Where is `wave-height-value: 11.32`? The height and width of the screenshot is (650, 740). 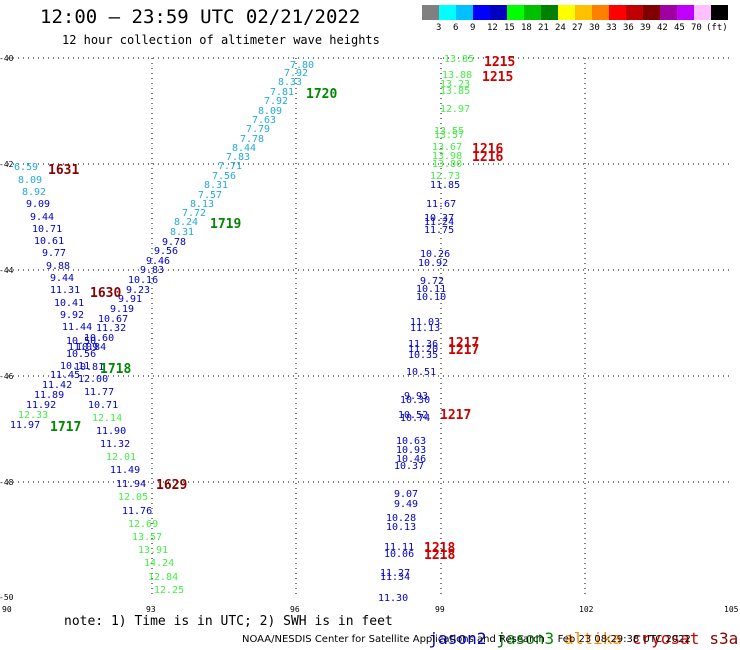 wave-height-value: 11.32 is located at coordinates (111, 328).